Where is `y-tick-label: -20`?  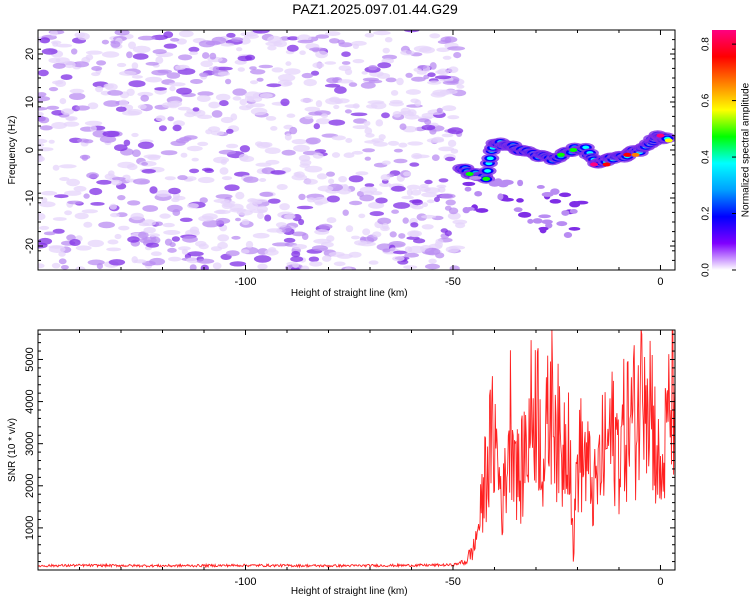
y-tick-label: -20 is located at coordinates (30, 246).